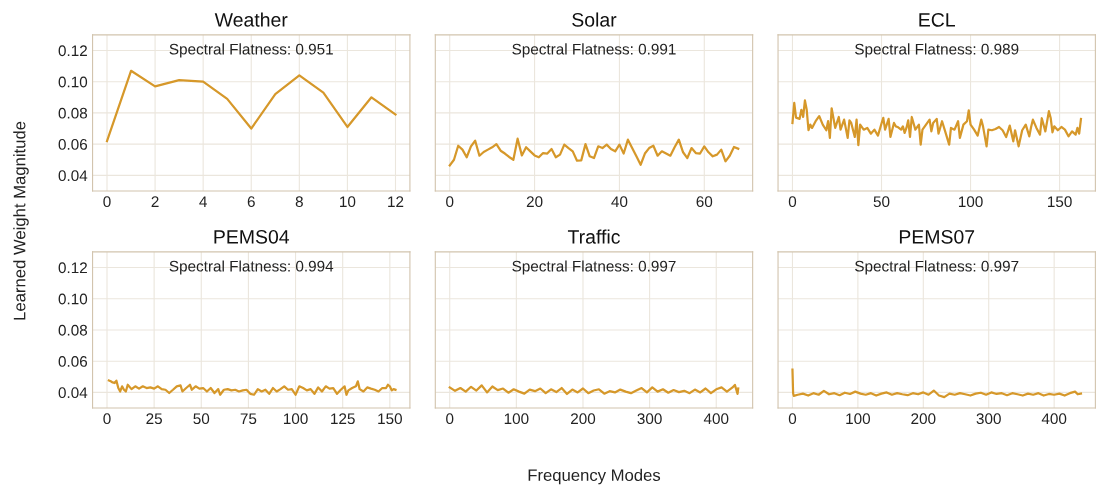  I want to click on x-tick-label: 6, so click(251, 202).